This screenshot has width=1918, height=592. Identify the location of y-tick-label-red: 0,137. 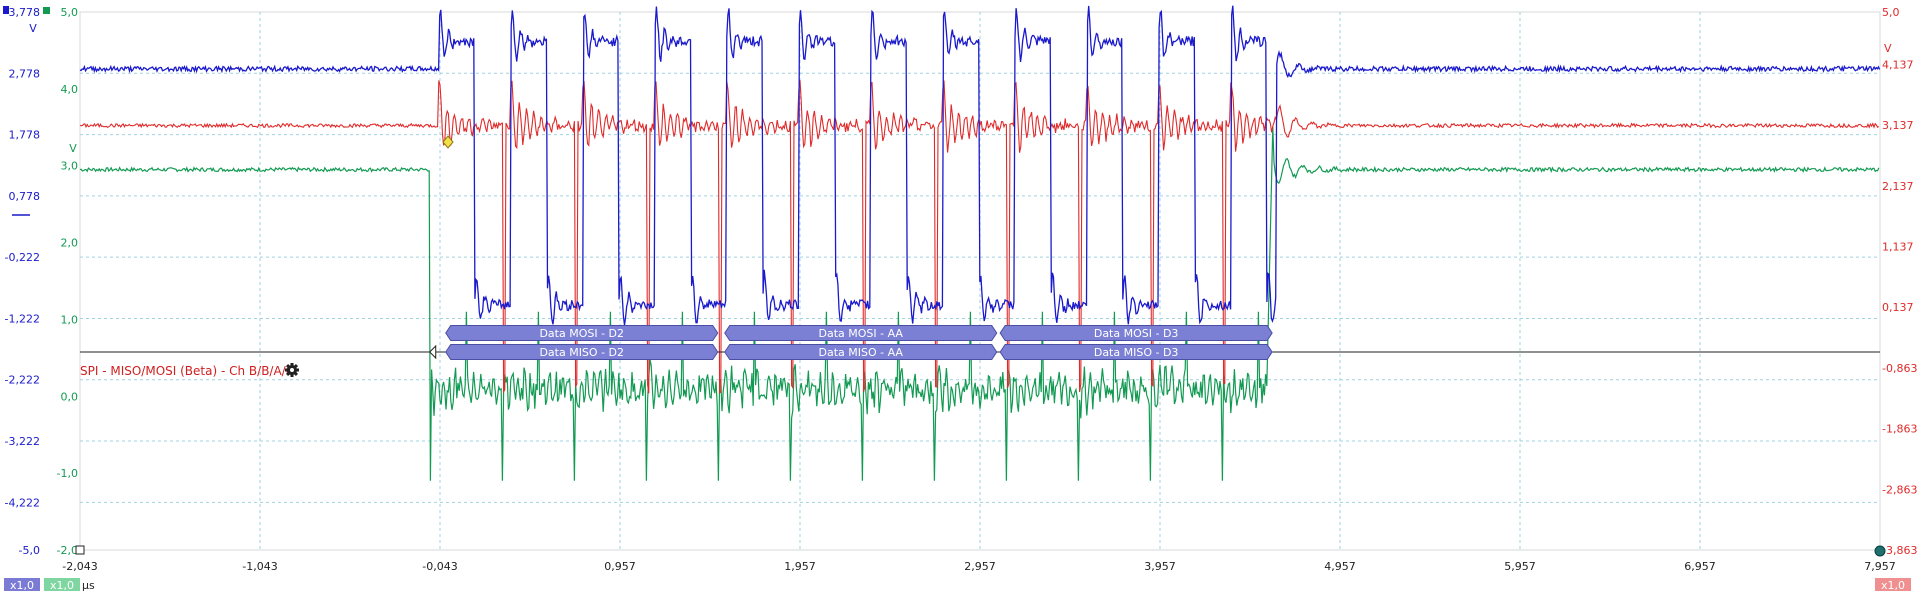
(1898, 307).